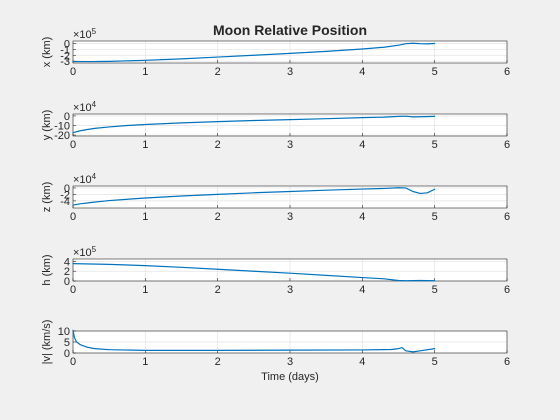 This screenshot has height=420, width=560. What do you see at coordinates (47, 197) in the screenshot?
I see `y-axis-label: z (km)` at bounding box center [47, 197].